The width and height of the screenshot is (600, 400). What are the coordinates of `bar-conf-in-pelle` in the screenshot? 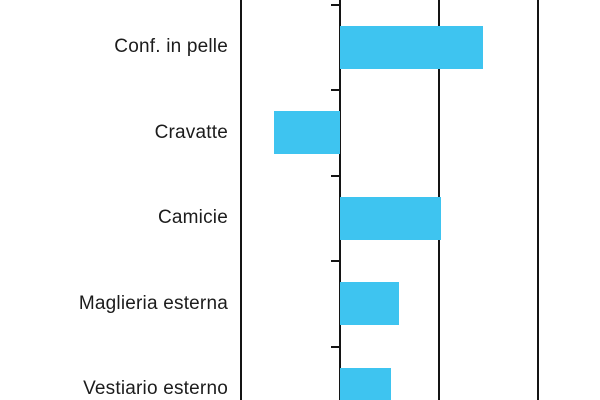 It's located at (411, 47).